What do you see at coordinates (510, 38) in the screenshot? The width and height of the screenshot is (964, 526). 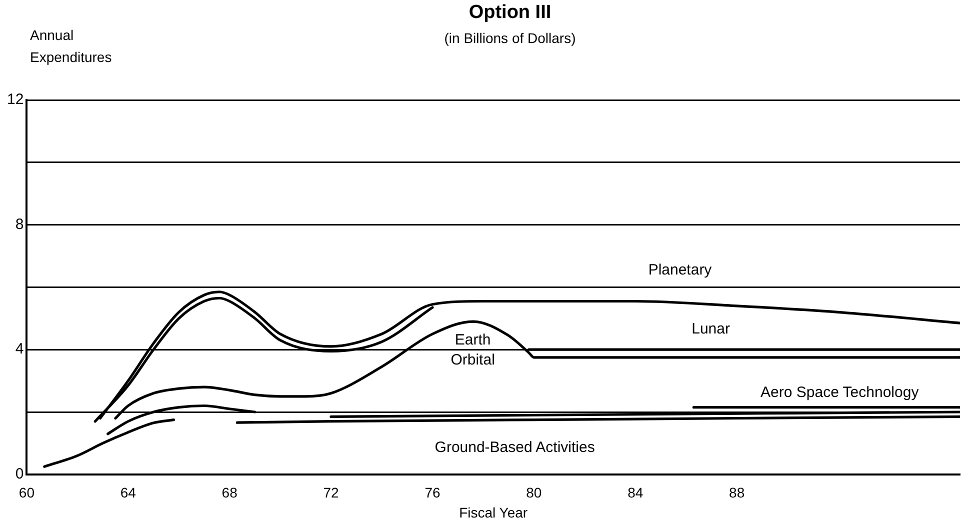 I see `chart-subtitle: (in Billions of Dollars)` at bounding box center [510, 38].